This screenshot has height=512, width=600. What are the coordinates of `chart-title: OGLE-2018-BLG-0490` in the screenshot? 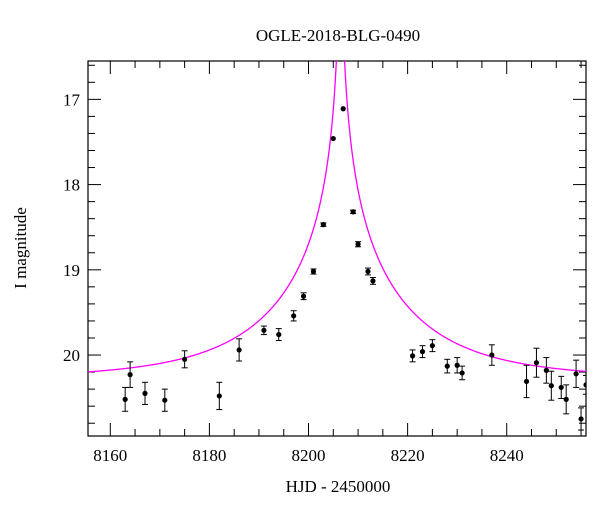 It's located at (338, 35).